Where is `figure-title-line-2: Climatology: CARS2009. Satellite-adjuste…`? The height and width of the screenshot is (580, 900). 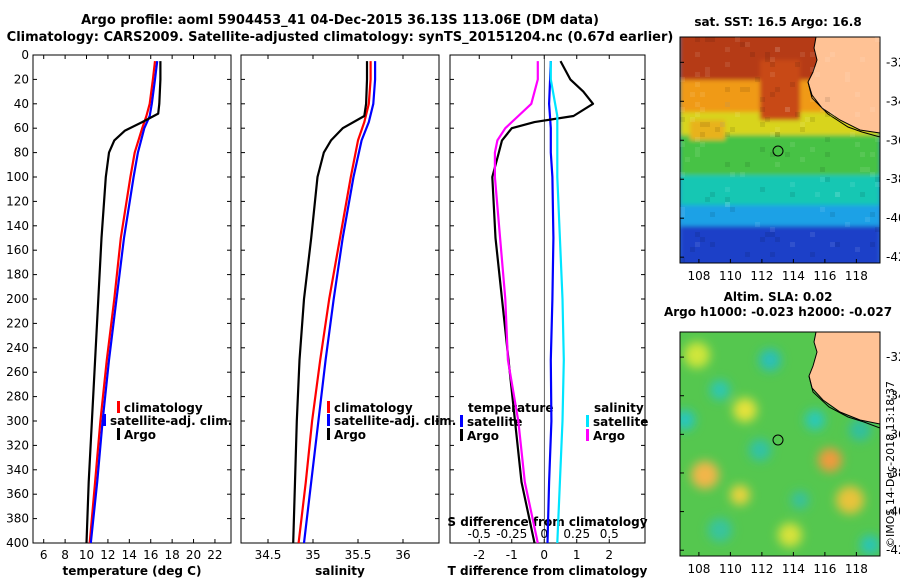
figure-title-line-2: Climatology: CARS2009. Satellite-adjuste… is located at coordinates (340, 37).